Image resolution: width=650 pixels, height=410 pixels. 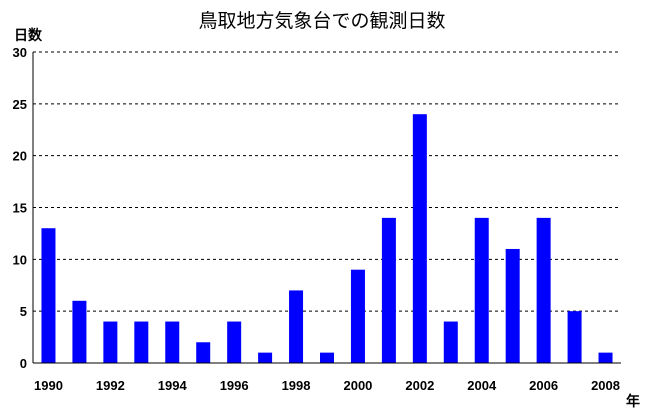 I want to click on x-tick-label: 2006, so click(x=543, y=385).